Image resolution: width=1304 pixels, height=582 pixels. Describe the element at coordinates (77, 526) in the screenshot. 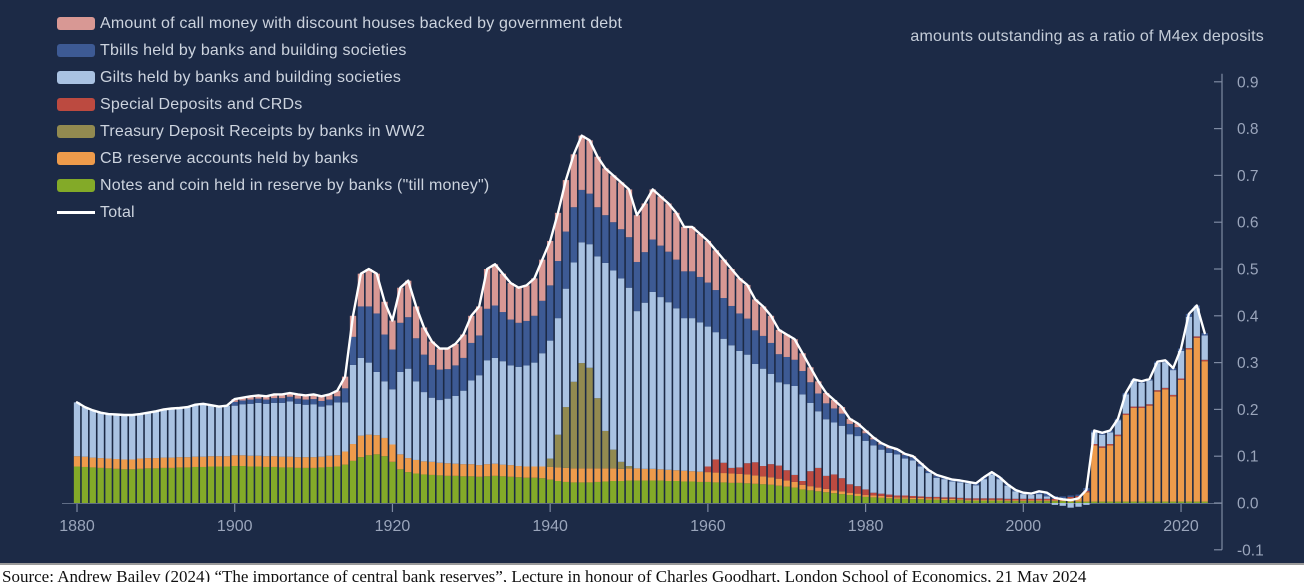

I see `x-tick-label: 1880` at that location.